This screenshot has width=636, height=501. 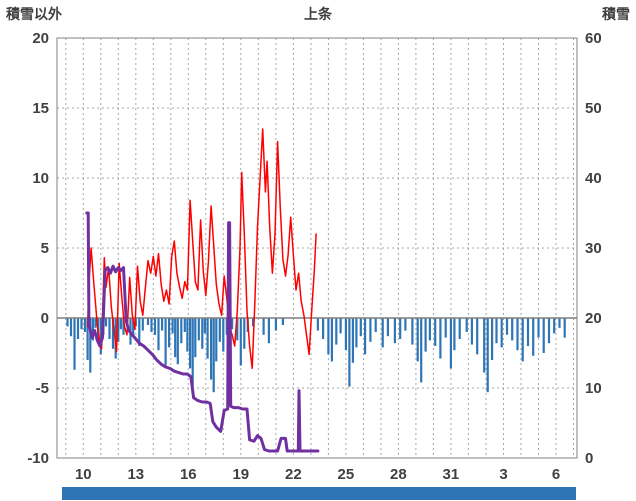 What do you see at coordinates (293, 474) in the screenshot?
I see `x-axis-tick-label: 22` at bounding box center [293, 474].